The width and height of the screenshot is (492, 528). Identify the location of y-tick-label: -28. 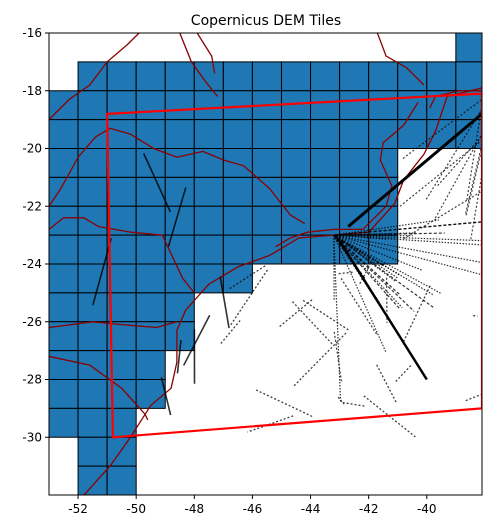
(32, 380).